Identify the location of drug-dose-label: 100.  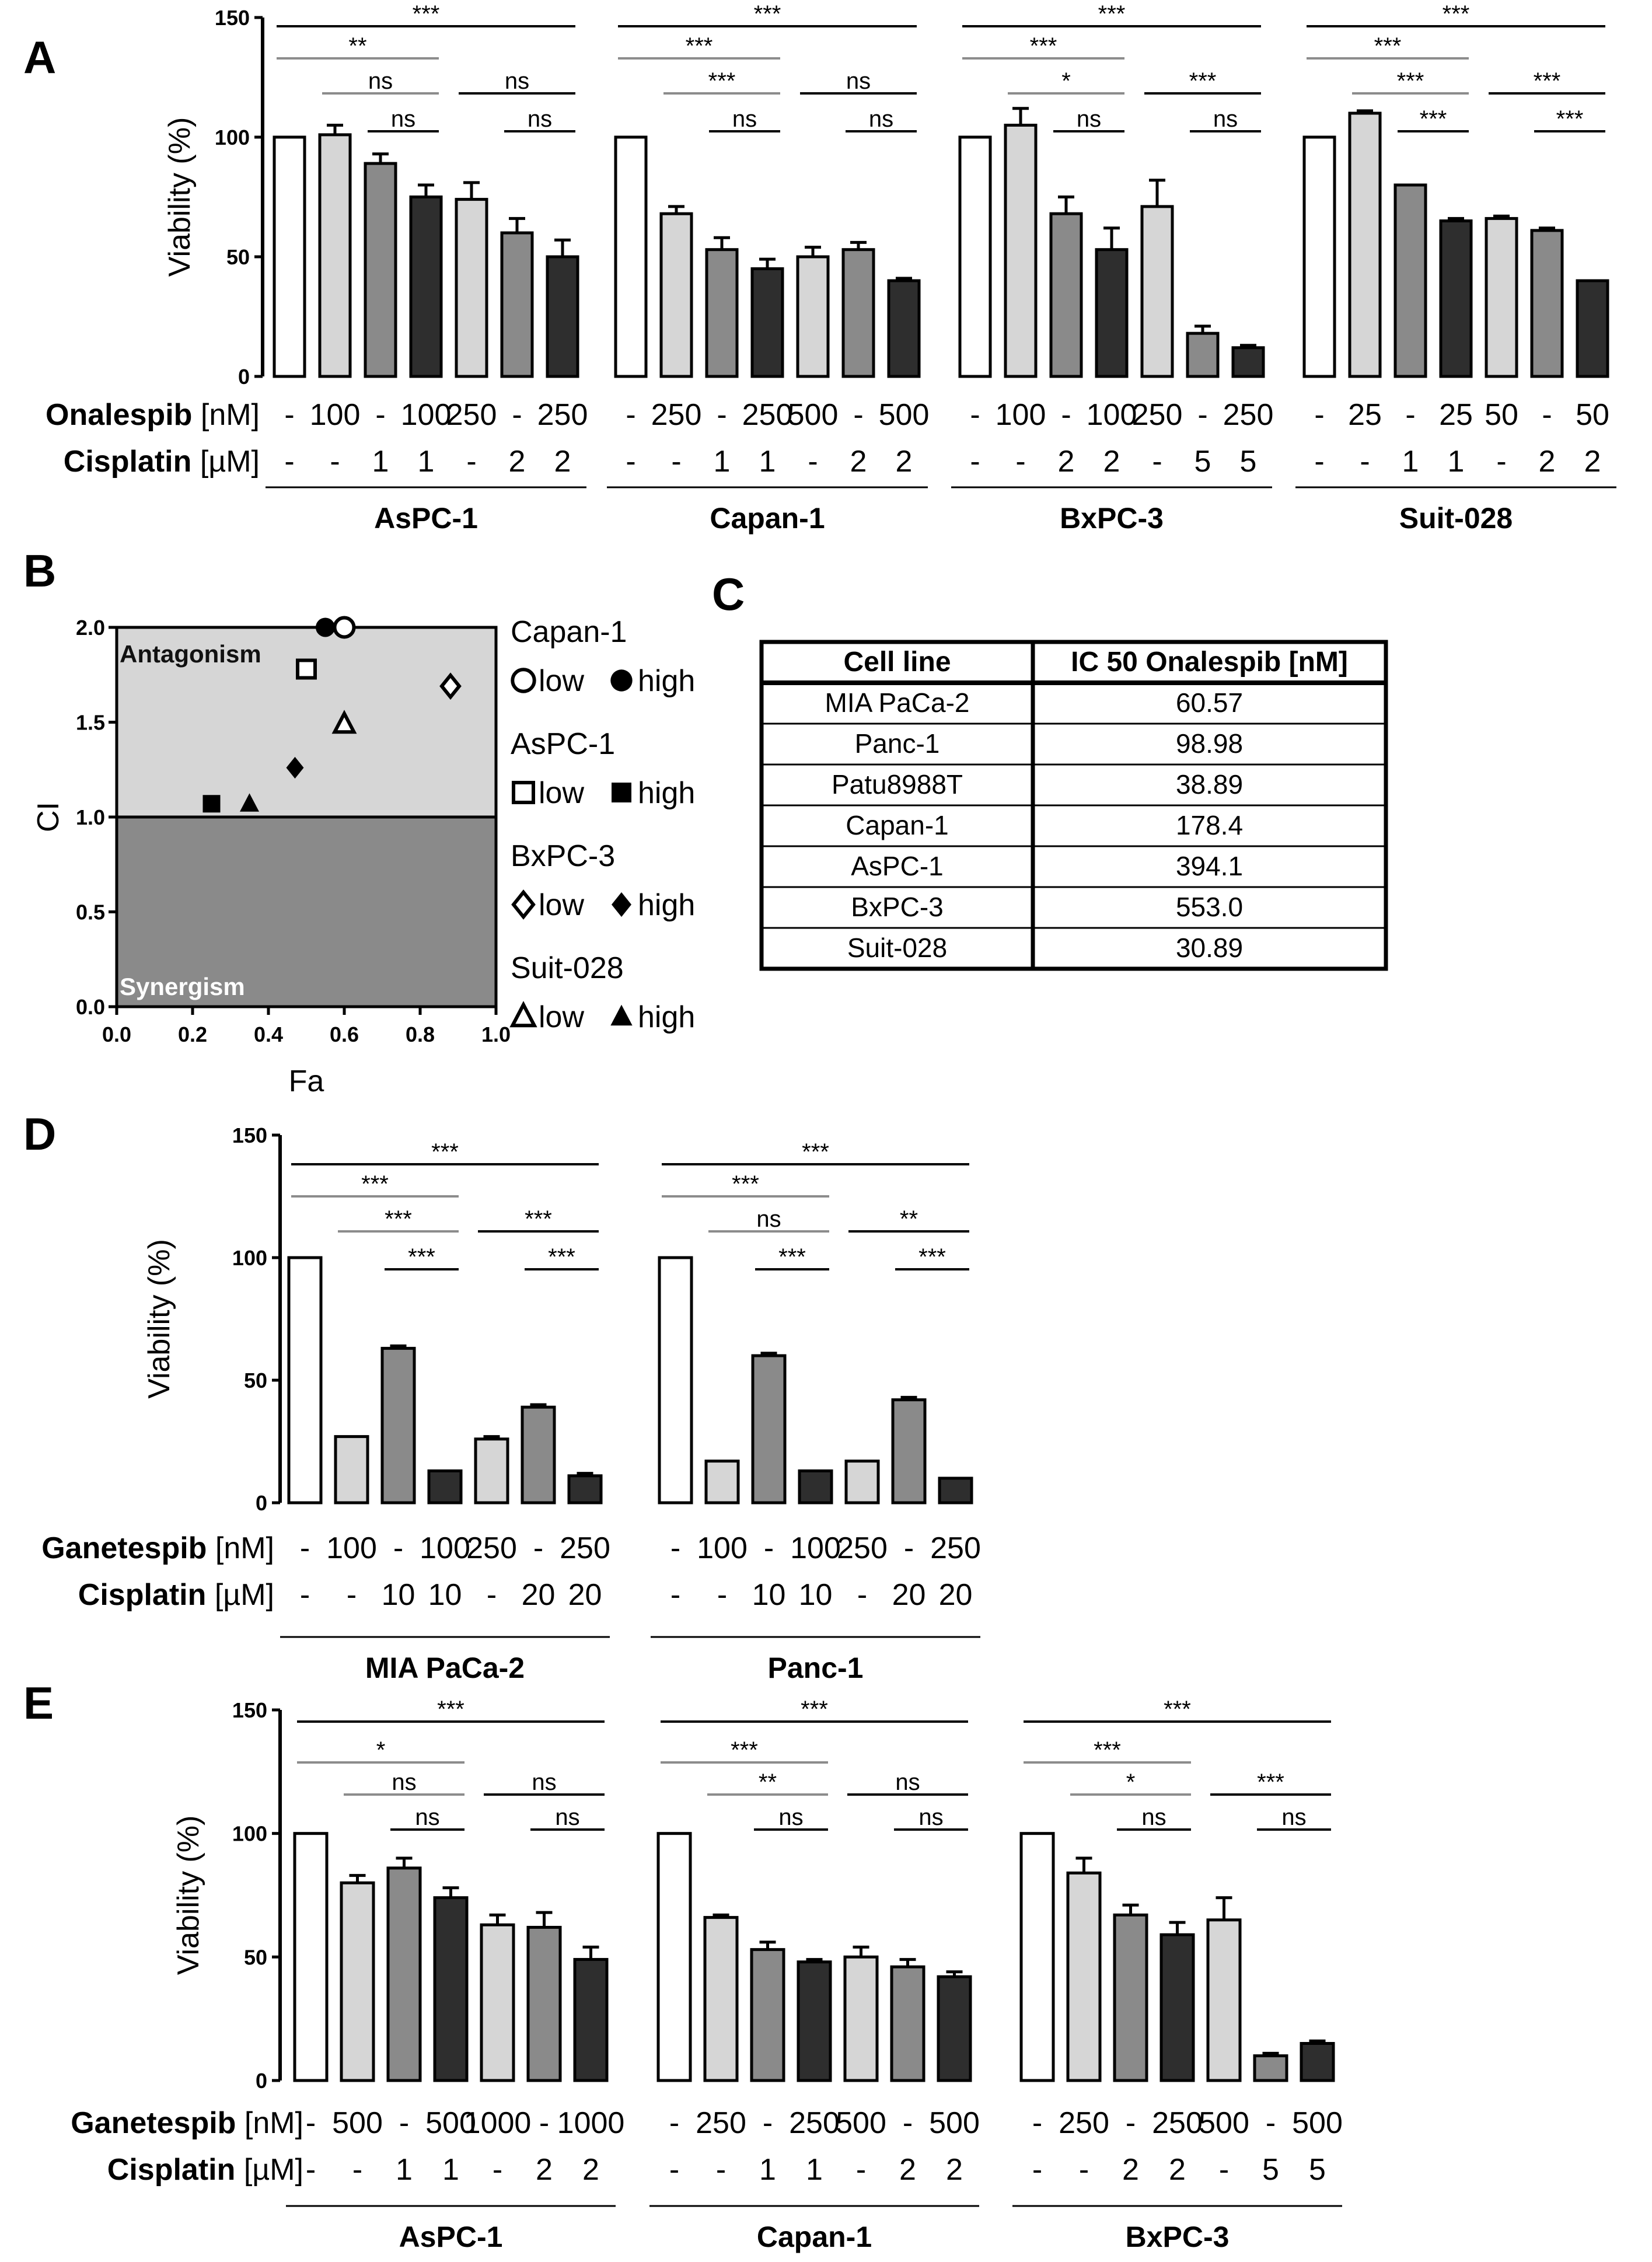
(336, 415).